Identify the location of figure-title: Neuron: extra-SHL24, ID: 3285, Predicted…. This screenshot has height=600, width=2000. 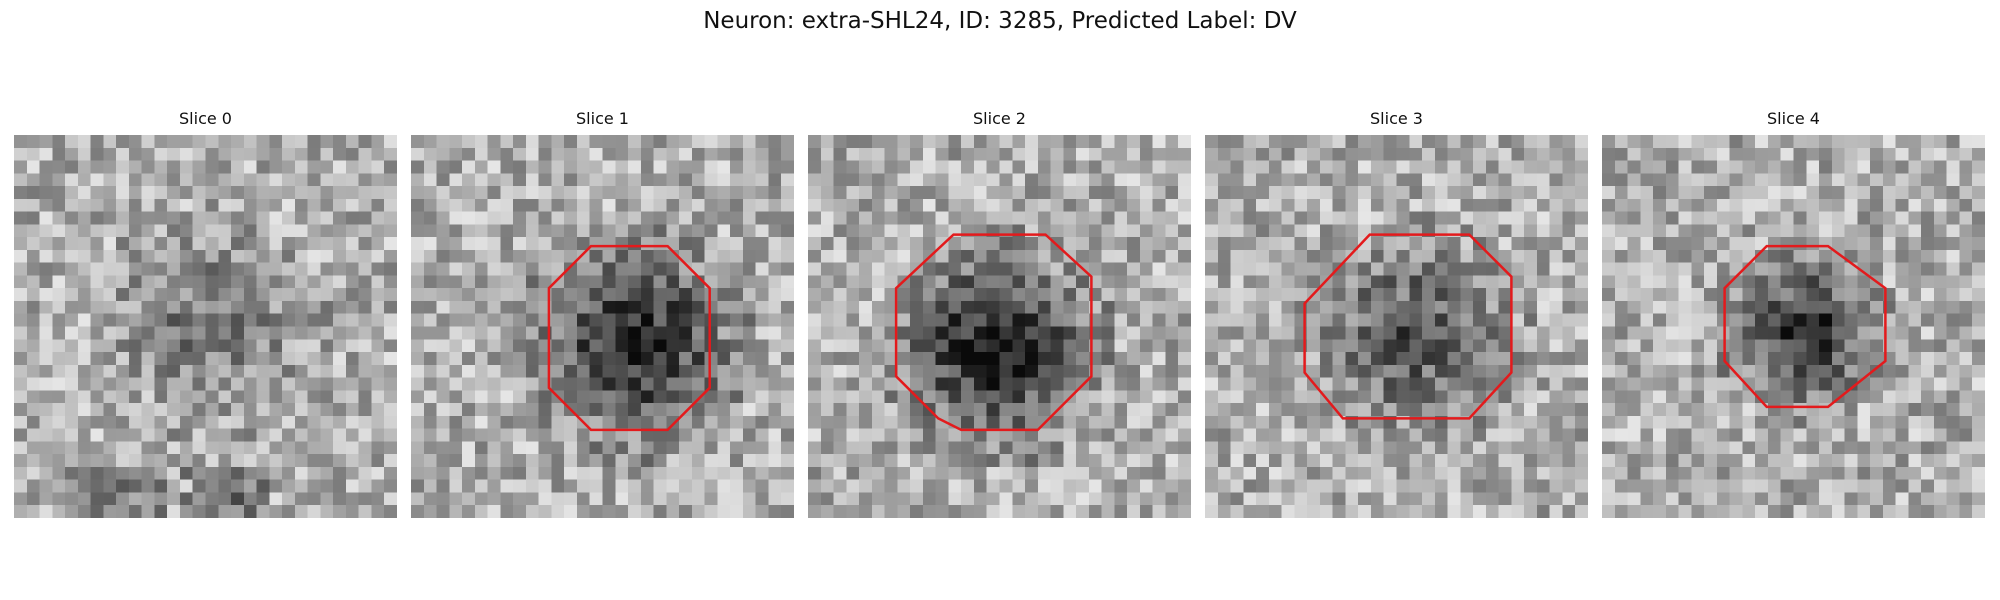
(1000, 21).